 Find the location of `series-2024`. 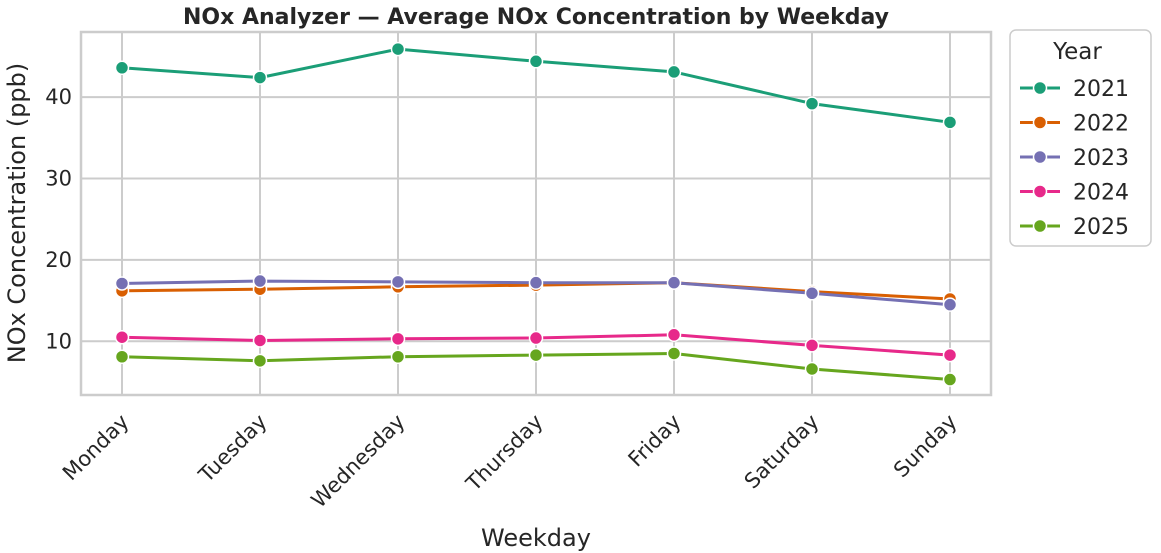

series-2024 is located at coordinates (536, 345).